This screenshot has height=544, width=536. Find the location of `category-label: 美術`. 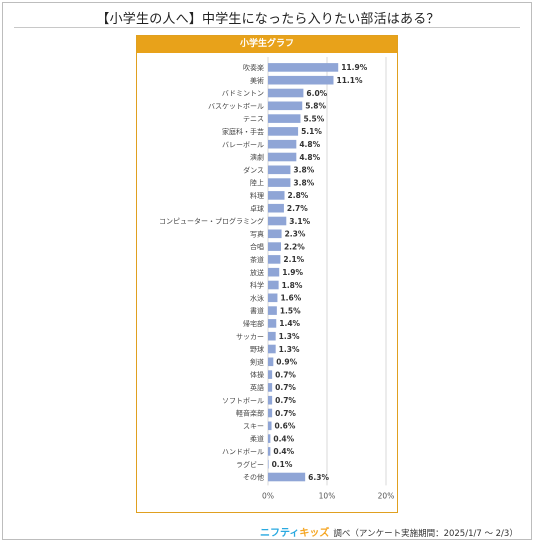

category-label: 美術 is located at coordinates (257, 80).